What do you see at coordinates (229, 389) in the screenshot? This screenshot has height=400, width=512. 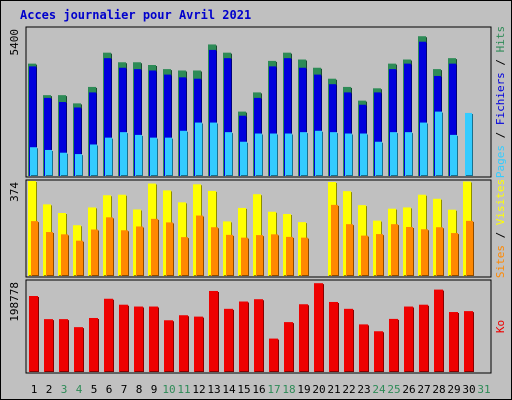 I see `day-label-14: 14` at bounding box center [229, 389].